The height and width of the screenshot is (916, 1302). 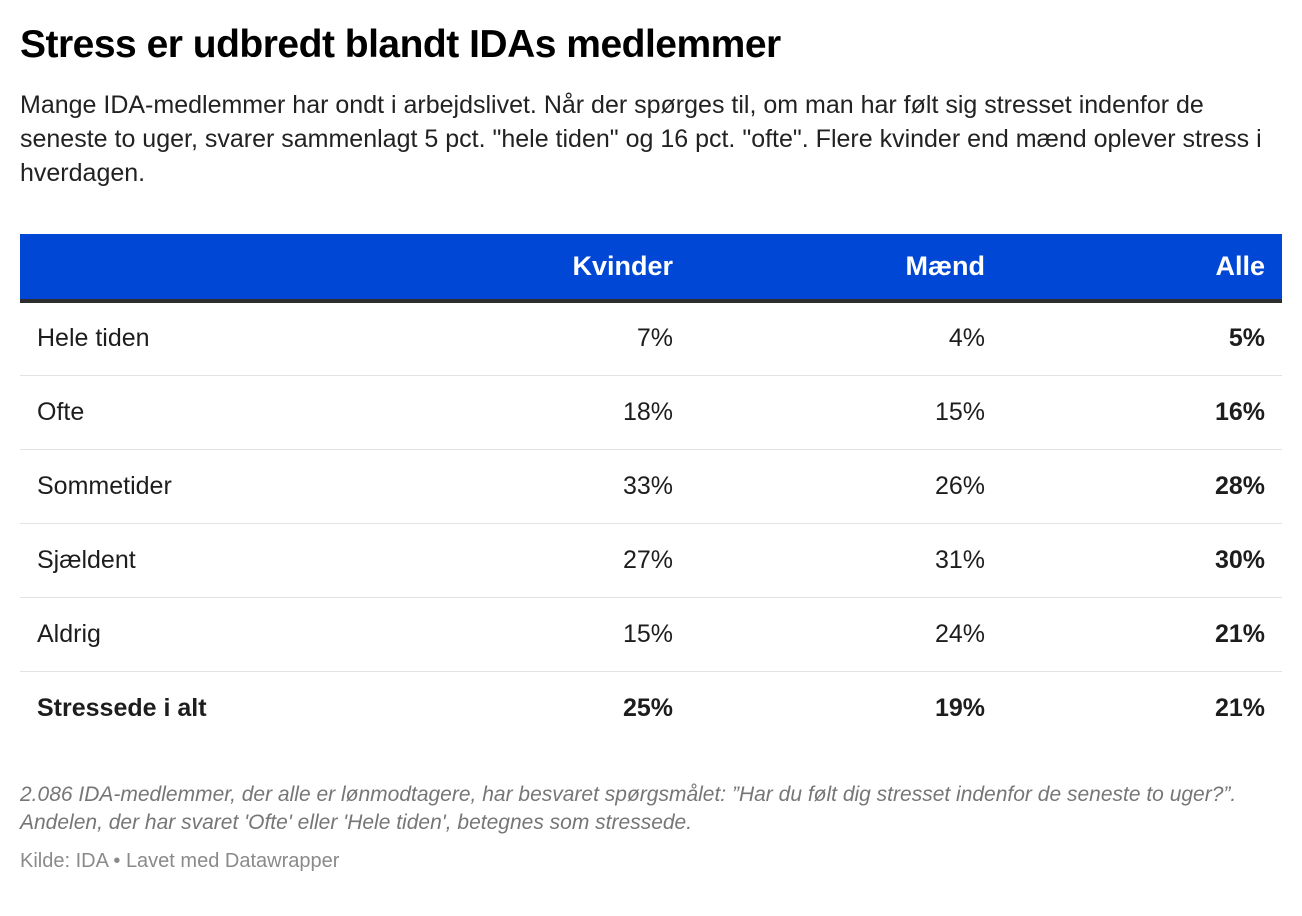 I want to click on table-row: Sjældent 27% 31% 30%, so click(x=651, y=560).